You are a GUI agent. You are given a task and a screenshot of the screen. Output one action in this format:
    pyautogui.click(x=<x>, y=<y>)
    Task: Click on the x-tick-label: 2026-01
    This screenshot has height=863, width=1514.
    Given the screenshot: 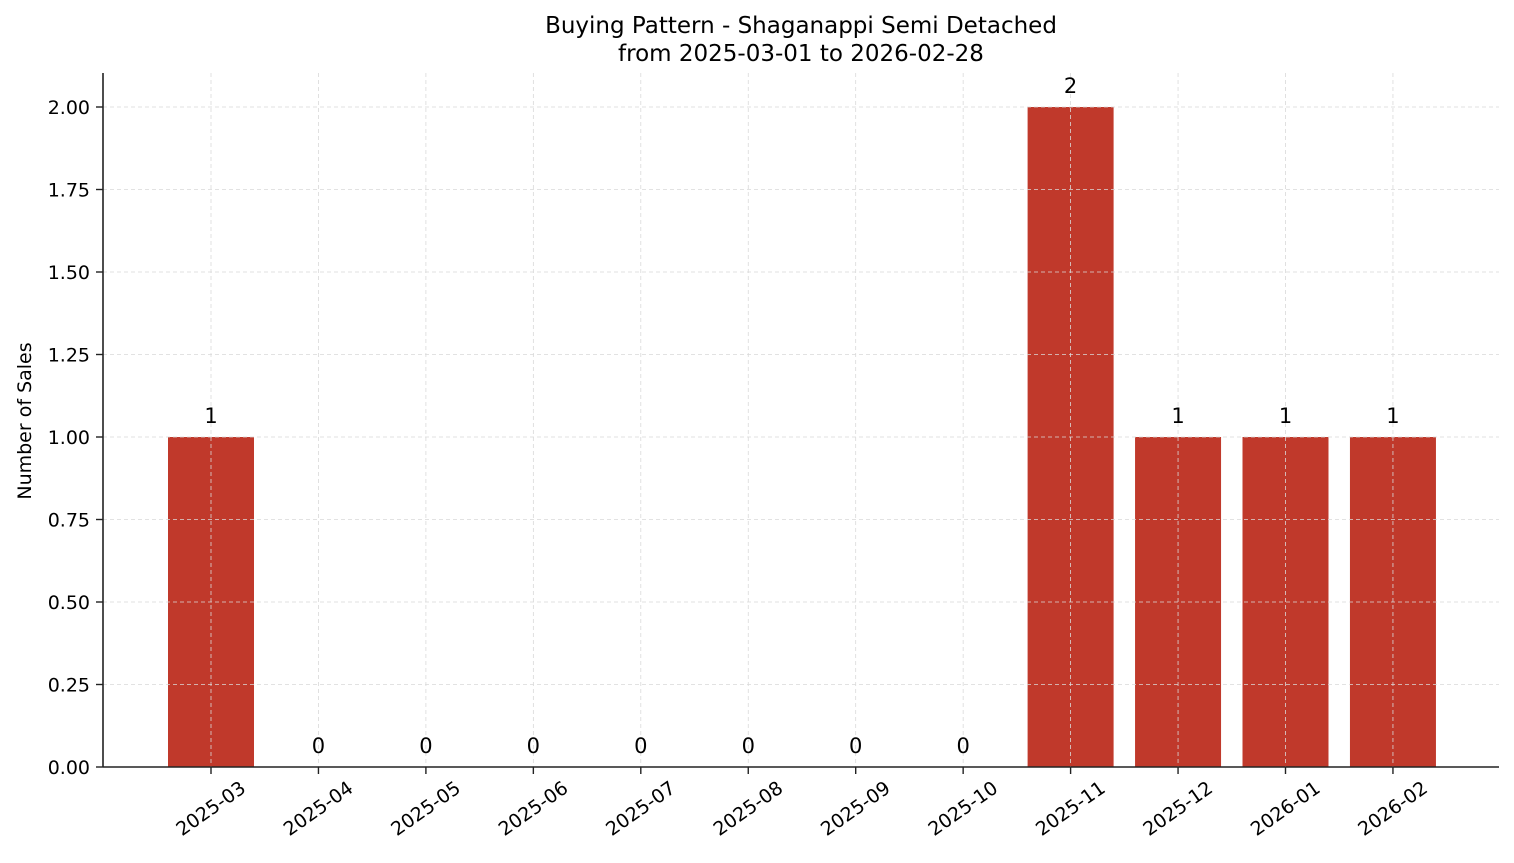 What is the action you would take?
    pyautogui.click(x=1286, y=809)
    